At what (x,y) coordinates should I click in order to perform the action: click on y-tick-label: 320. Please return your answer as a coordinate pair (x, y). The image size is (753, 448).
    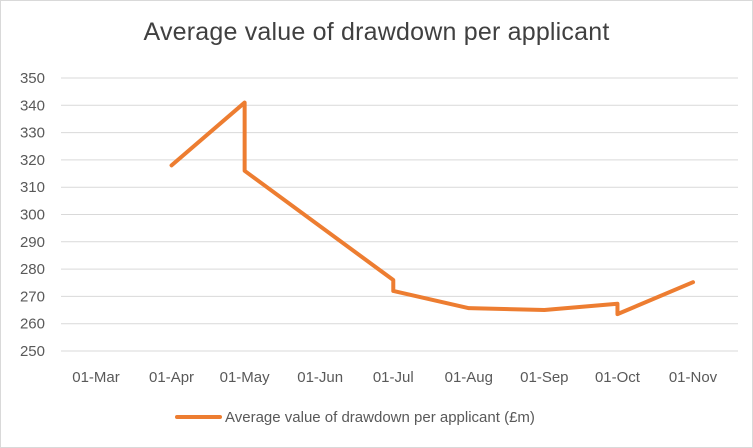
    Looking at the image, I should click on (32, 160).